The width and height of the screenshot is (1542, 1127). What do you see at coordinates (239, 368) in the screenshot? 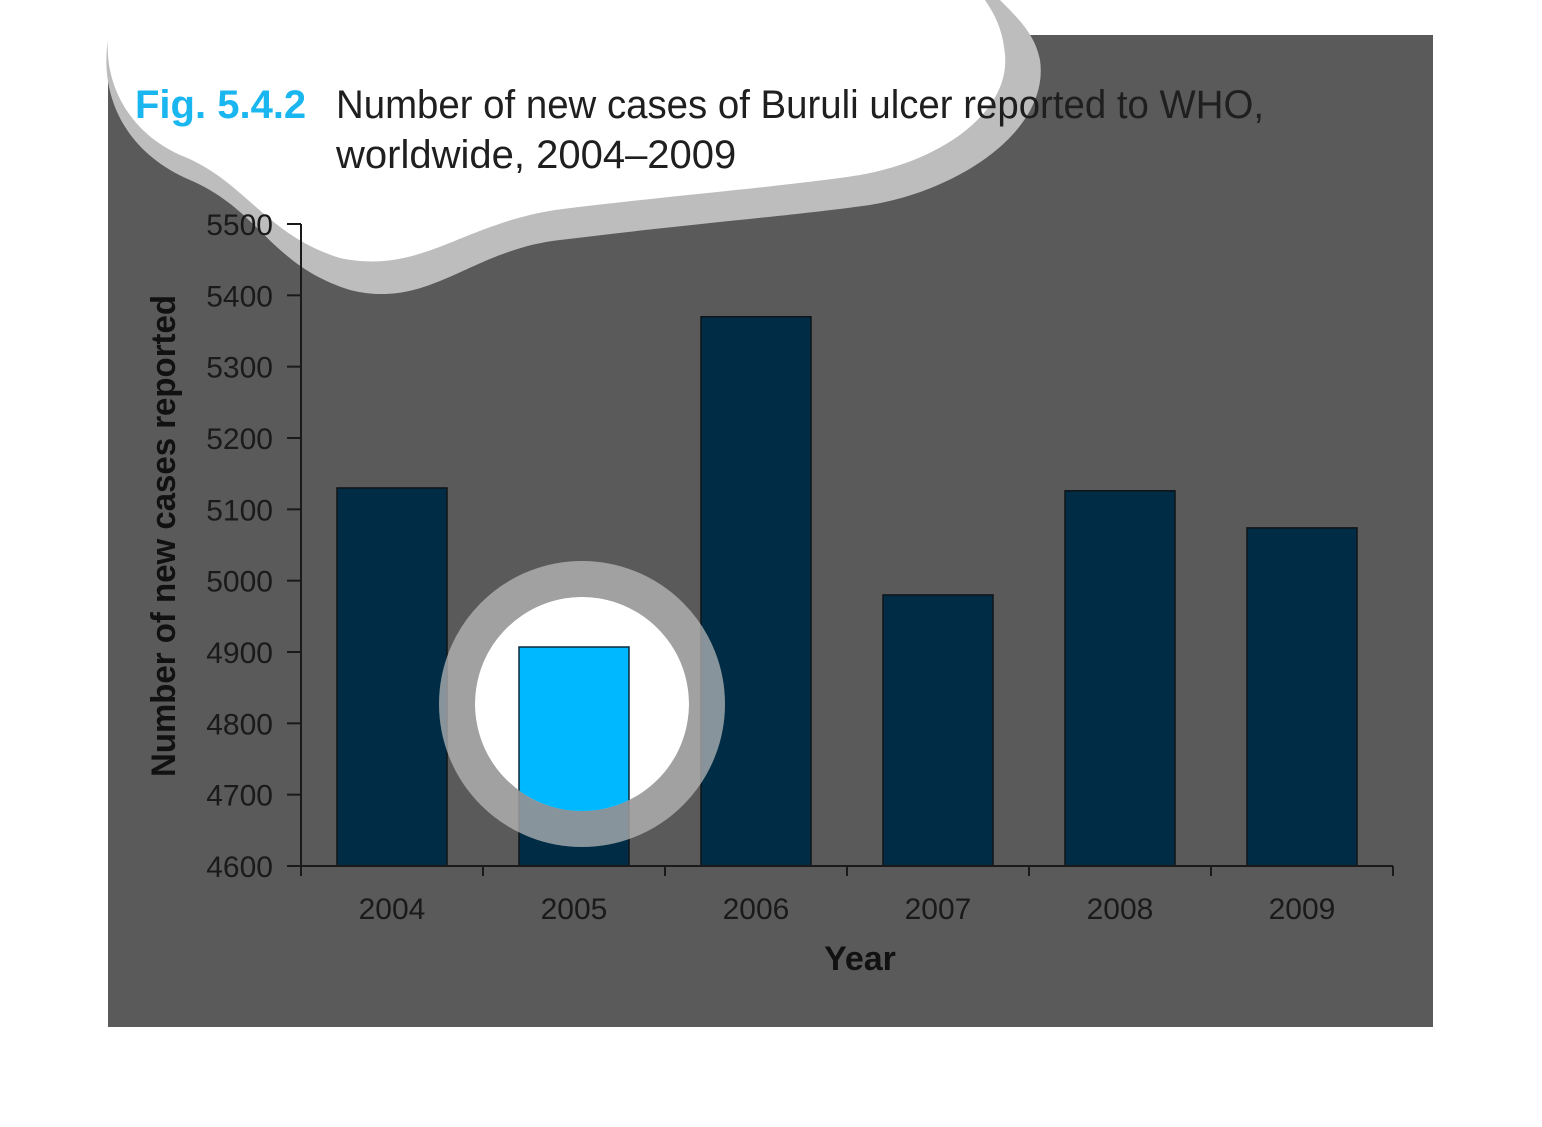
I see `y-tick-label: 5300` at bounding box center [239, 368].